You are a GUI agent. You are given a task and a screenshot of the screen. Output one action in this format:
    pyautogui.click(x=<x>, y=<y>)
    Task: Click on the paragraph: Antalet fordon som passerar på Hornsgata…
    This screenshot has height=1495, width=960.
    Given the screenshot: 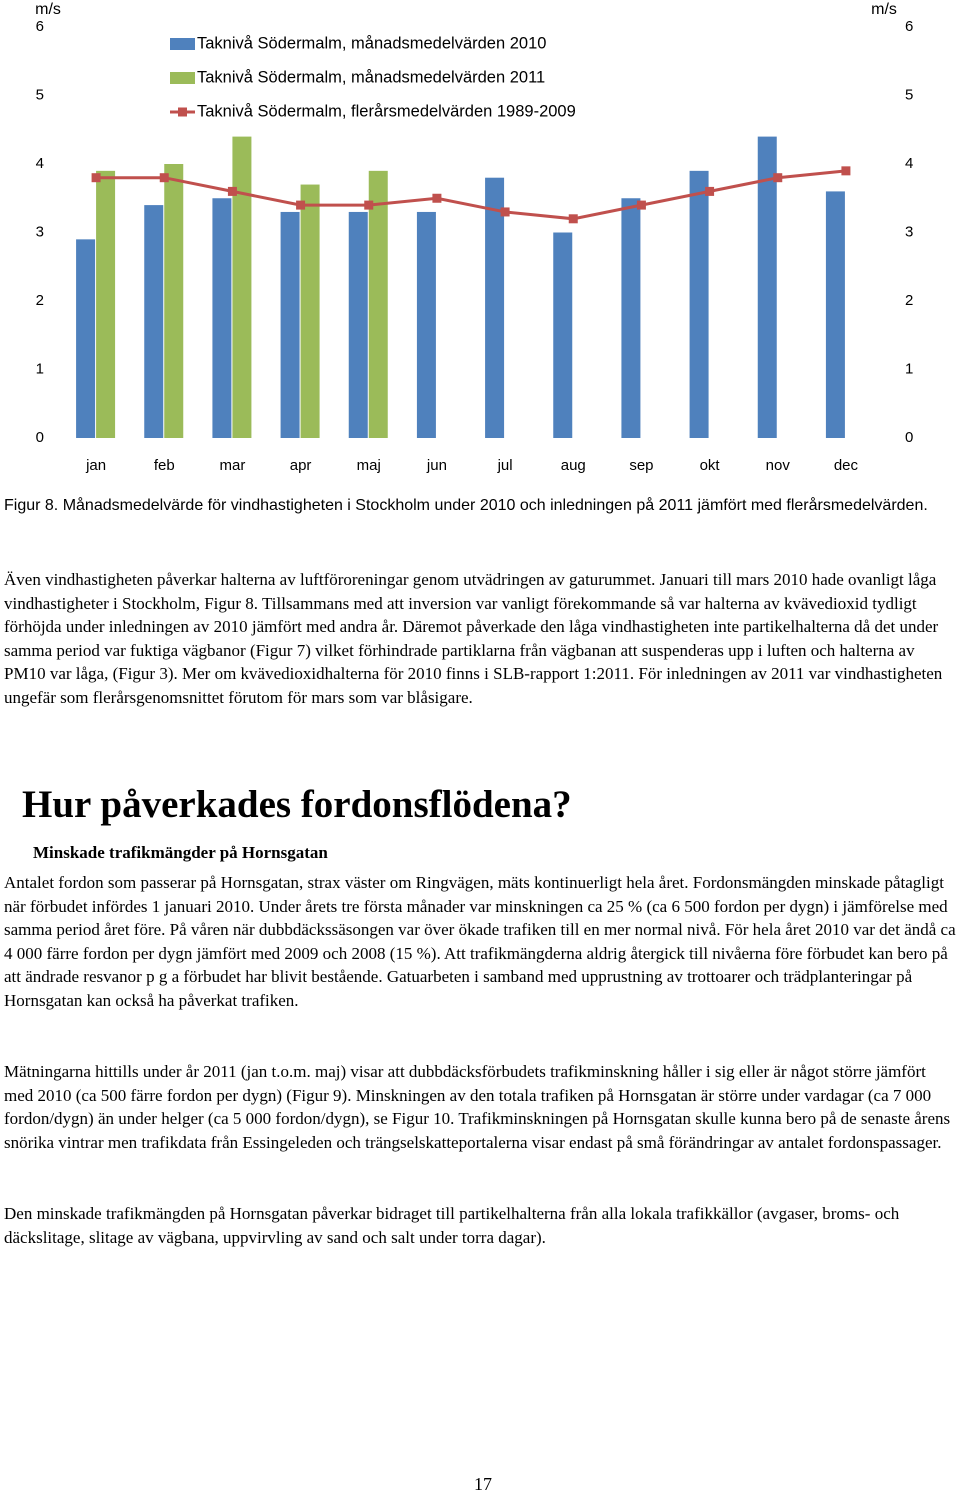 What is the action you would take?
    pyautogui.click(x=480, y=941)
    